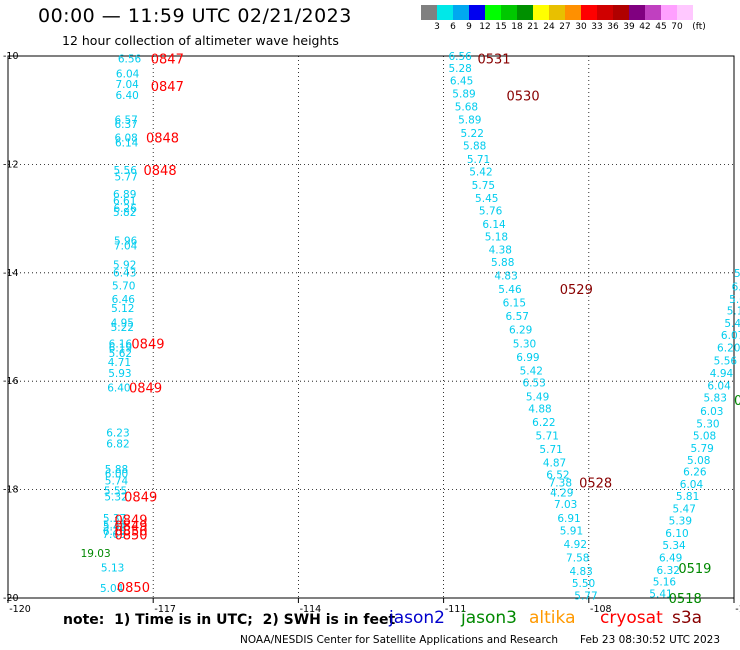 This screenshot has height=650, width=740. What do you see at coordinates (501, 27) in the screenshot?
I see `colorbar-label: 15` at bounding box center [501, 27].